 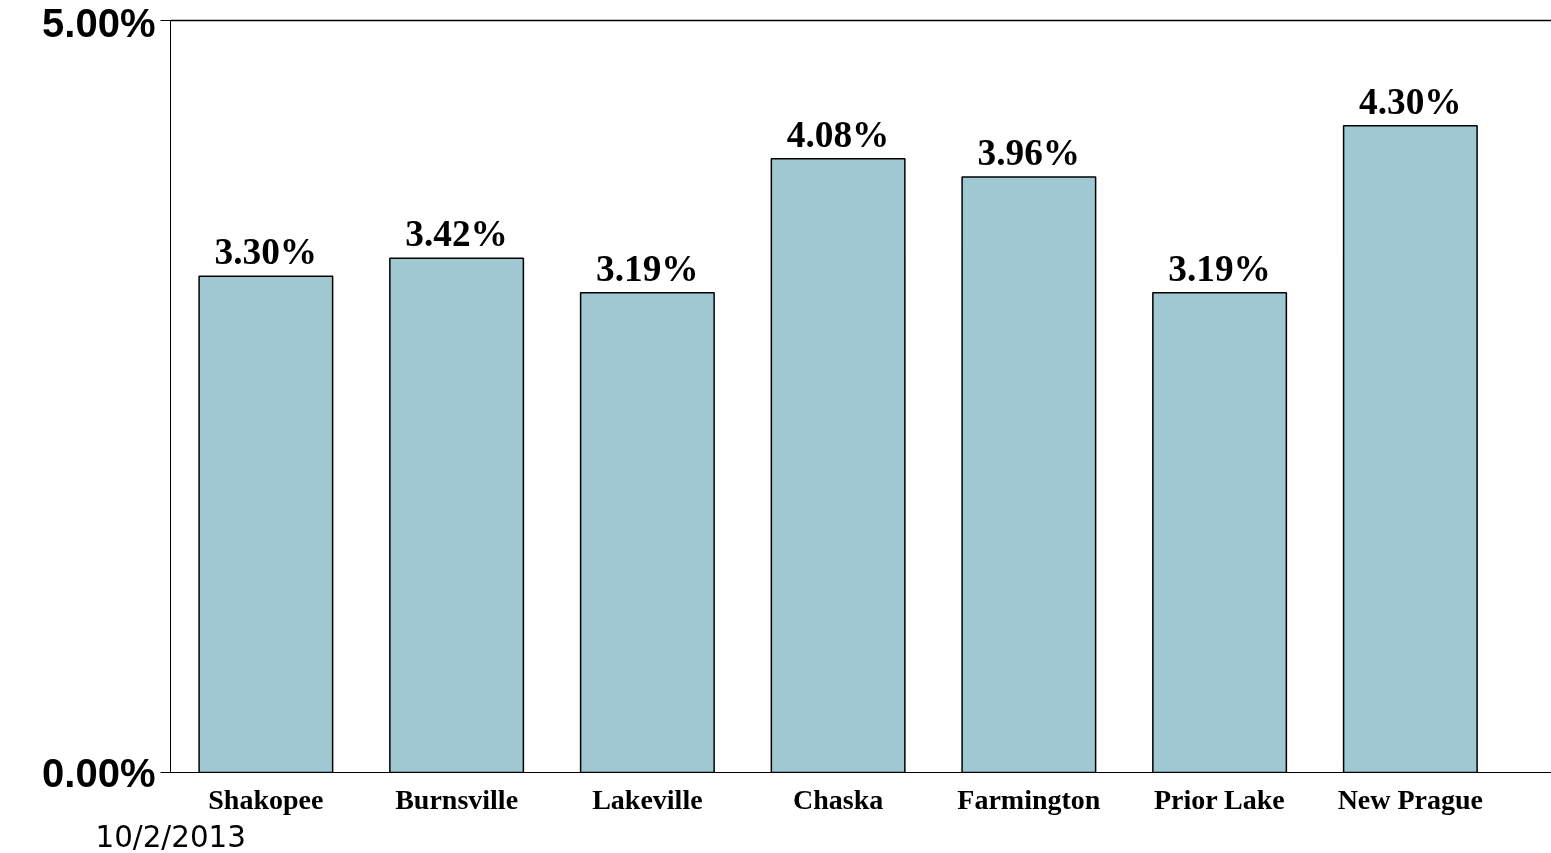 I want to click on x-tick-label: Shakopee, so click(x=266, y=799).